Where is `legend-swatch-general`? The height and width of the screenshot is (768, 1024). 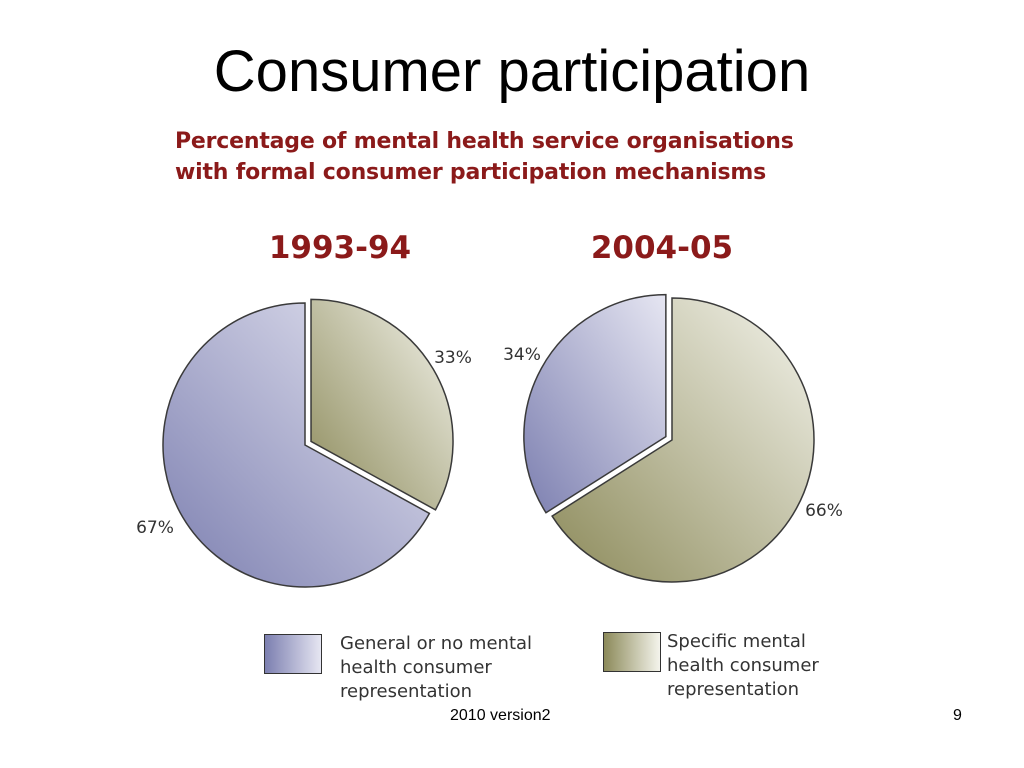 legend-swatch-general is located at coordinates (293, 654).